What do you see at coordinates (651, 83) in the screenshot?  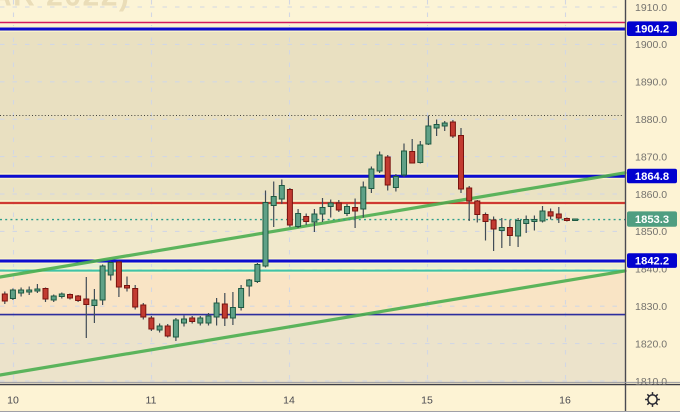 I see `svg-text: 1890.0` at bounding box center [651, 83].